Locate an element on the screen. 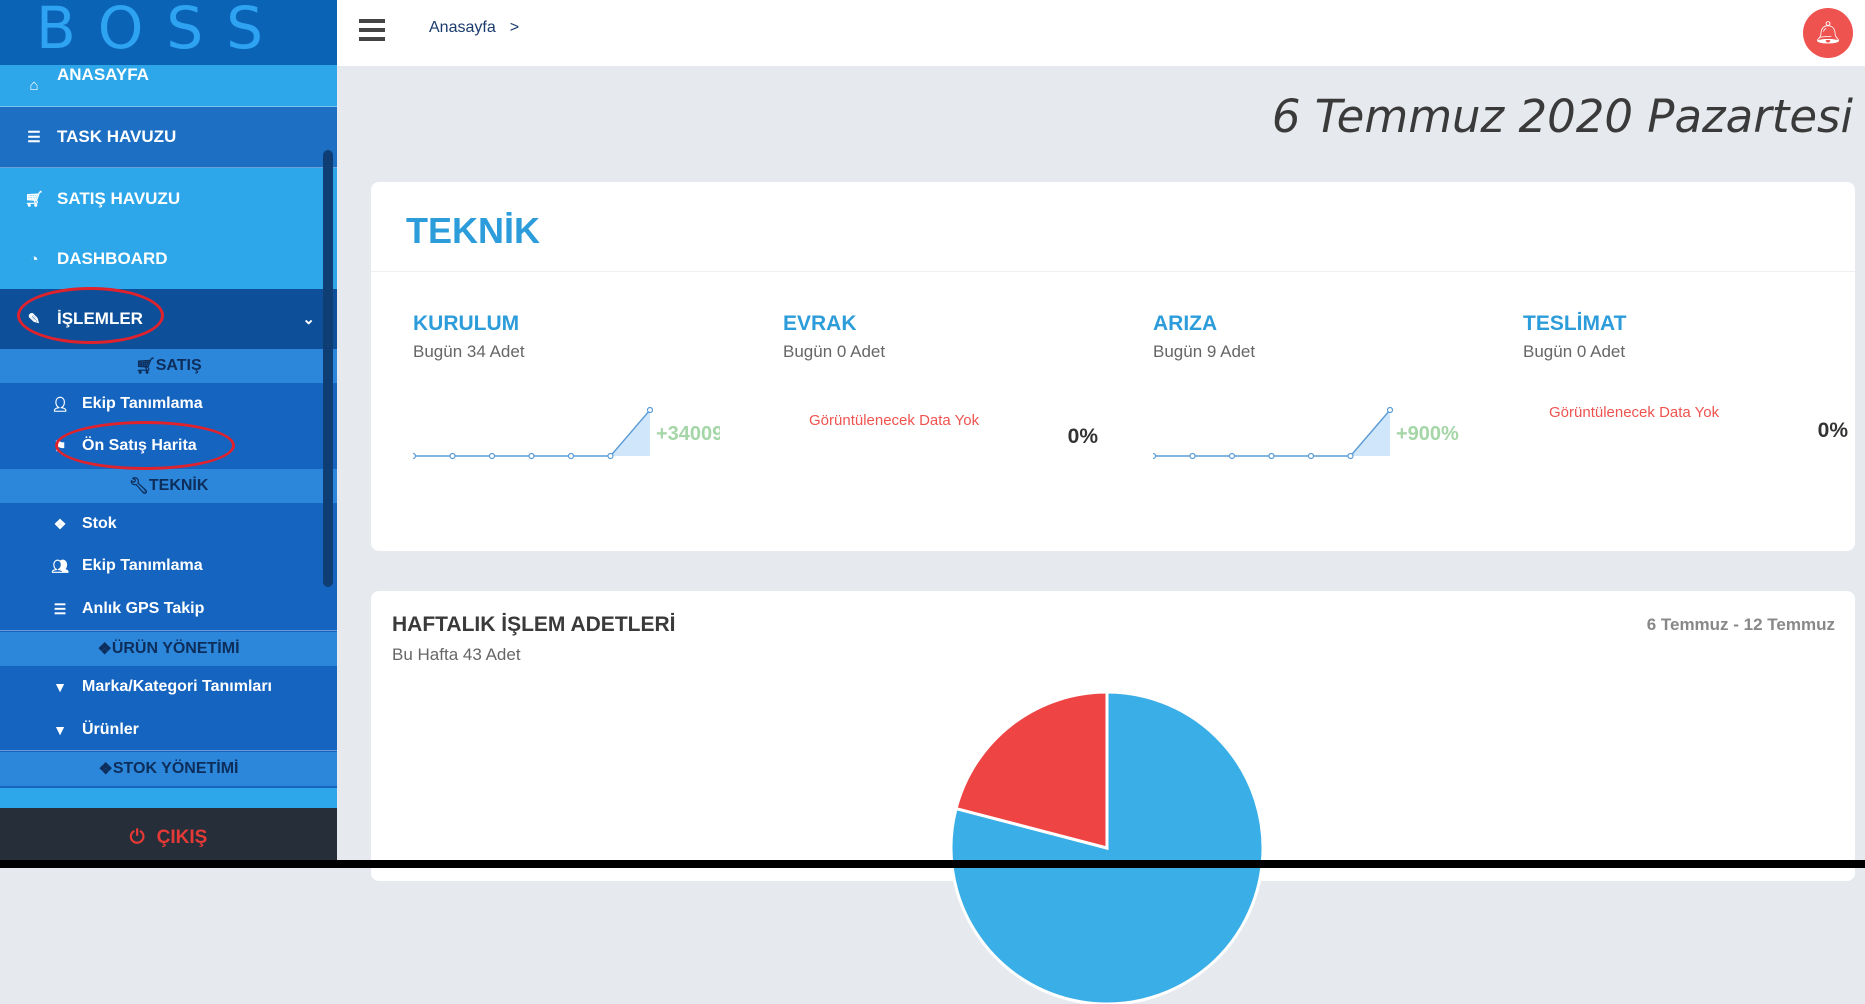 Image resolution: width=1865 pixels, height=1004 pixels. breadcrumb-home-link: Anasayfa is located at coordinates (462, 27).